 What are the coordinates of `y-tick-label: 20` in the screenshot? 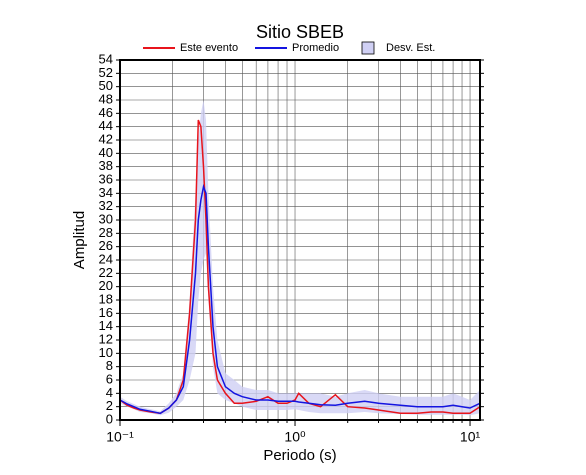 It's located at (106, 285).